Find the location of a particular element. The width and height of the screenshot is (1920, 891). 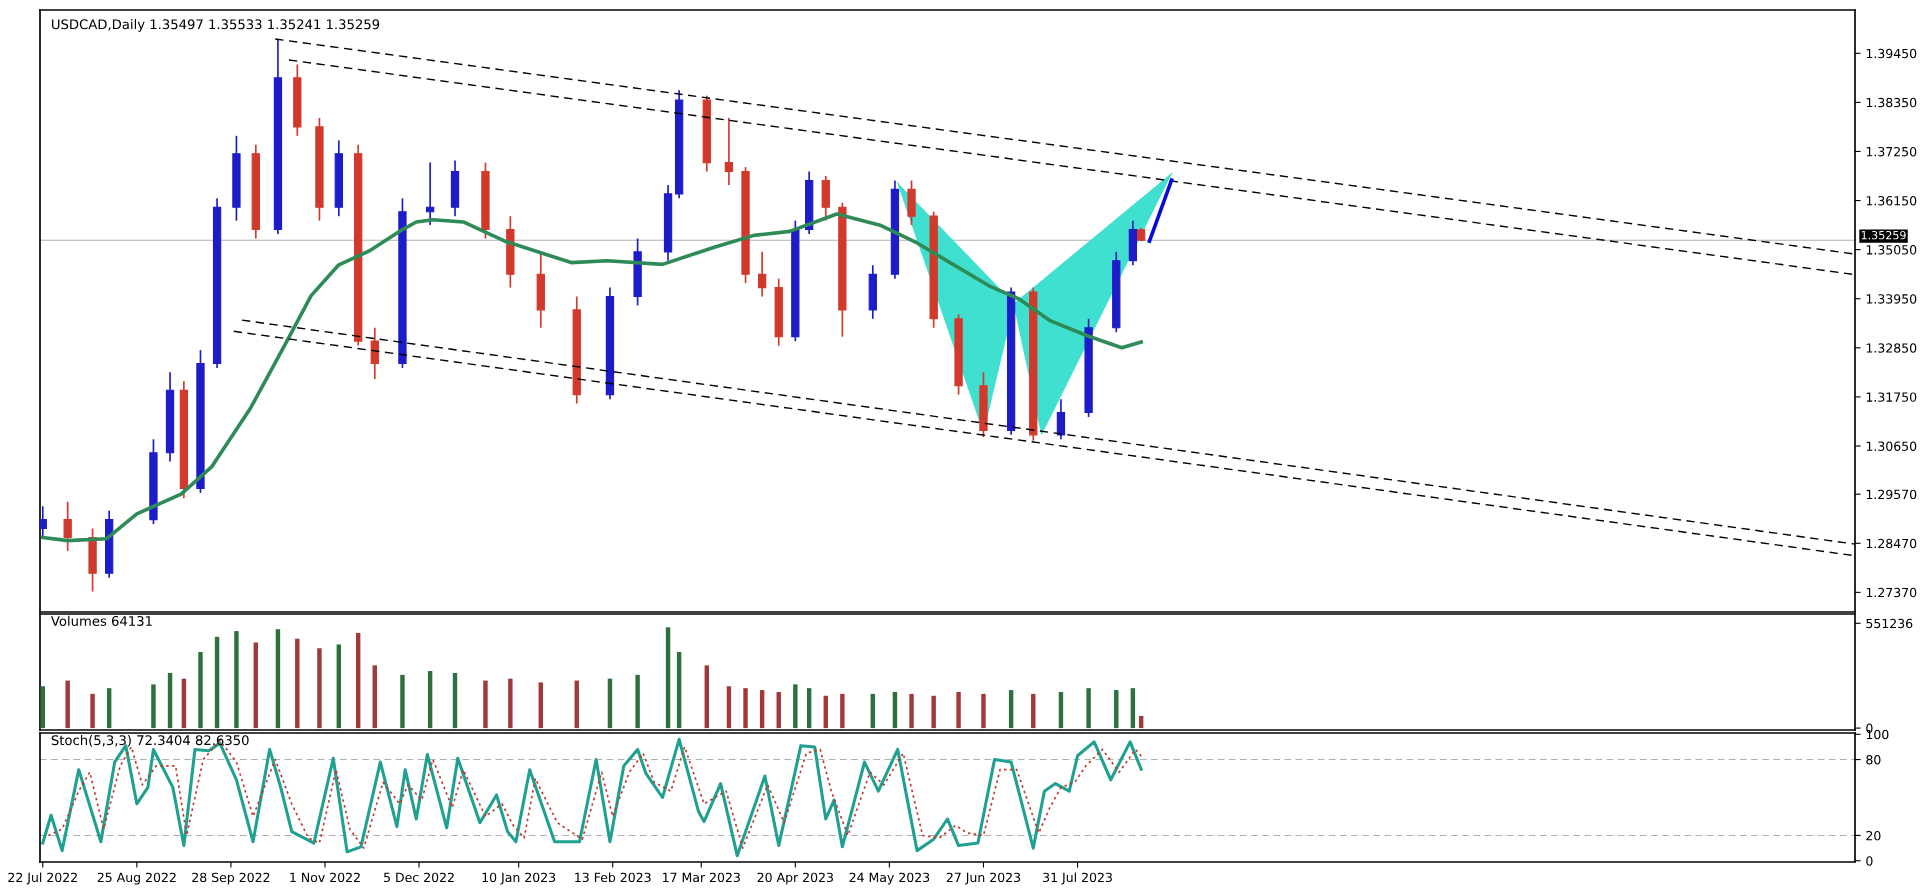

y-tick-label: 1.37250 is located at coordinates (1891, 151).